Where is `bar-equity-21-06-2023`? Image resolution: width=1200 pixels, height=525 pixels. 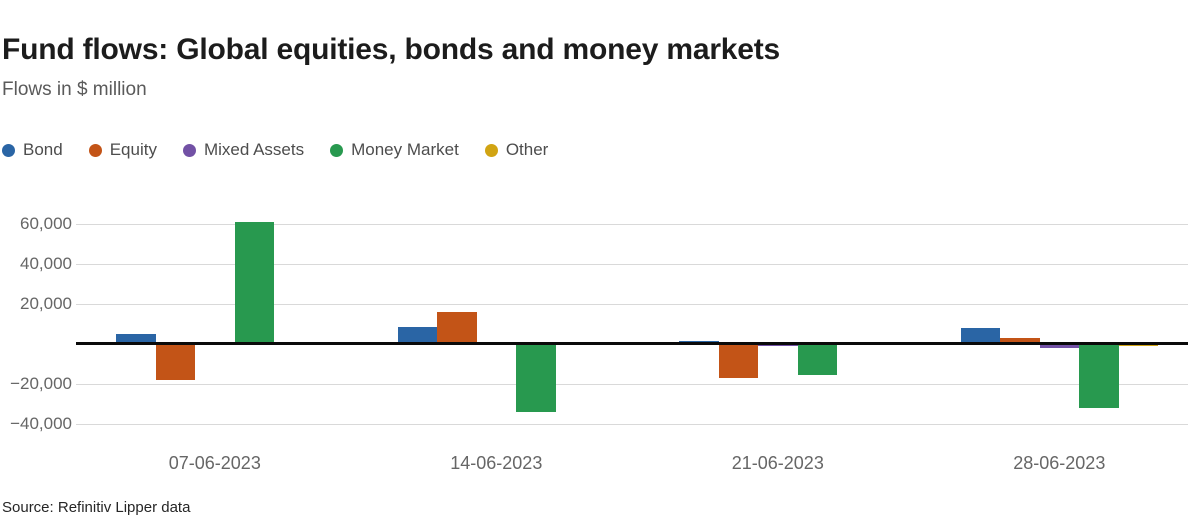 bar-equity-21-06-2023 is located at coordinates (738, 360).